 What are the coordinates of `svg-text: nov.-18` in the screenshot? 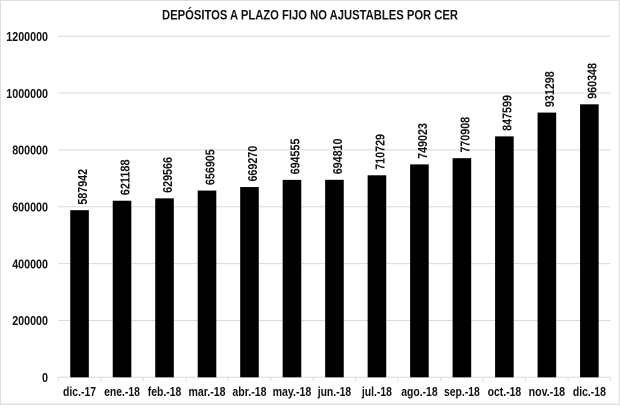 It's located at (547, 391).